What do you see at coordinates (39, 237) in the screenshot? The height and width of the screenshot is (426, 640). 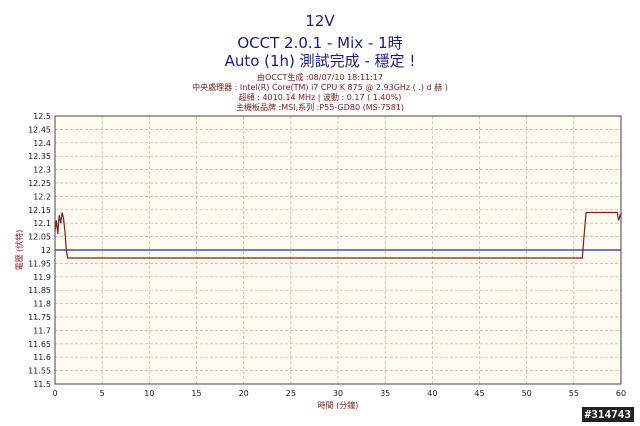 I see `y-tick-label: 12.05` at bounding box center [39, 237].